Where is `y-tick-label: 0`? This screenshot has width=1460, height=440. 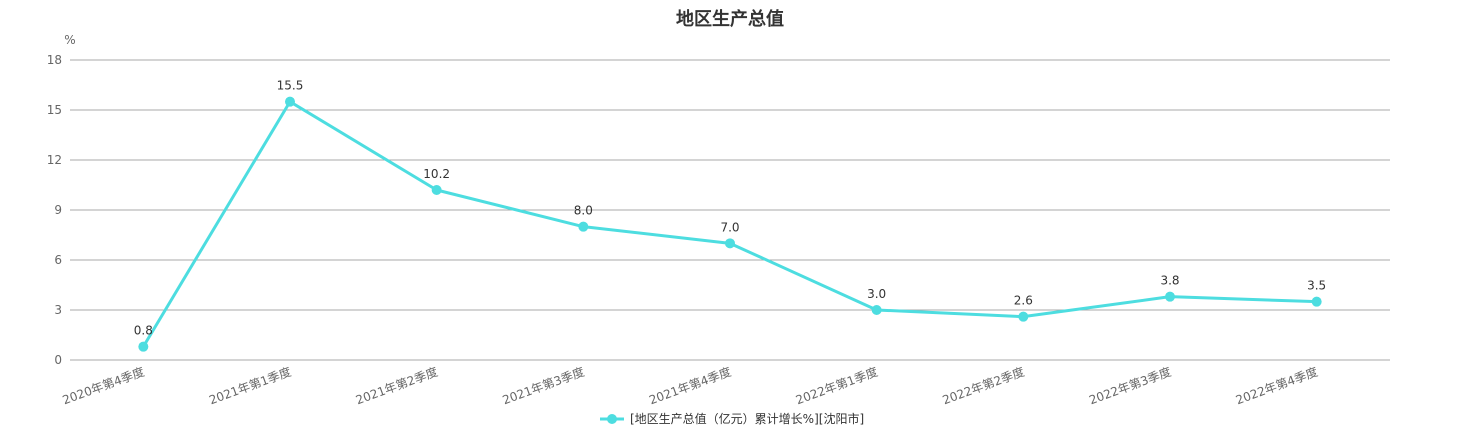
y-tick-label: 0 is located at coordinates (58, 360).